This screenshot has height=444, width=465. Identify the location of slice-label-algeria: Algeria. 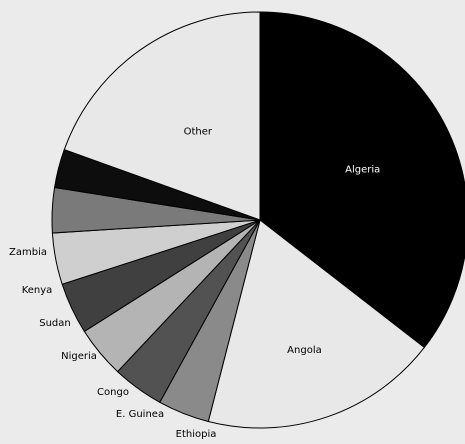
(362, 170).